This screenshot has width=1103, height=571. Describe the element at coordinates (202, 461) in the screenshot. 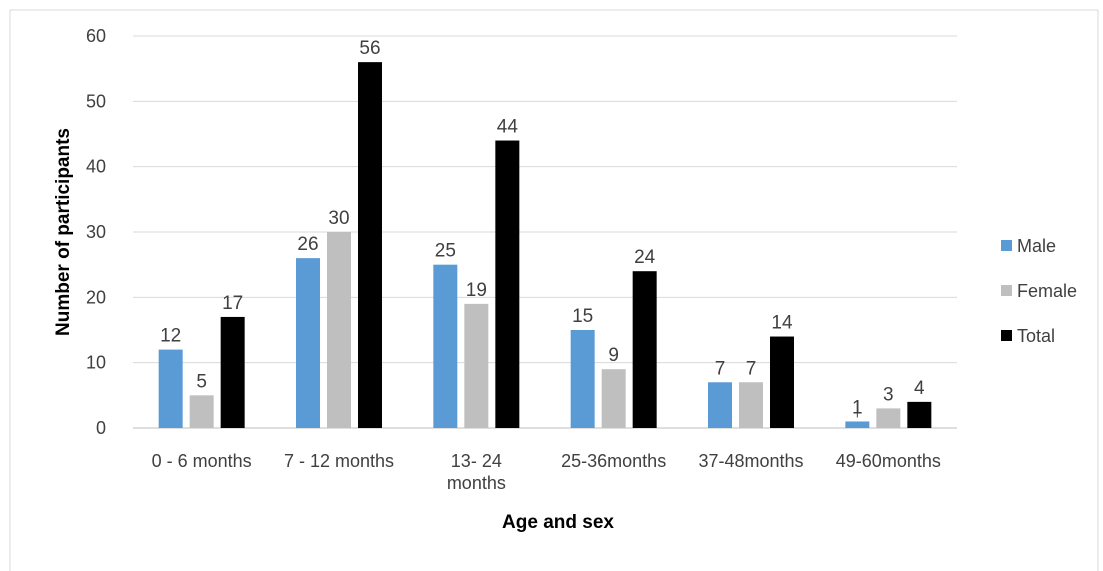

I see `x-tick-label: 0 - 6 months` at that location.